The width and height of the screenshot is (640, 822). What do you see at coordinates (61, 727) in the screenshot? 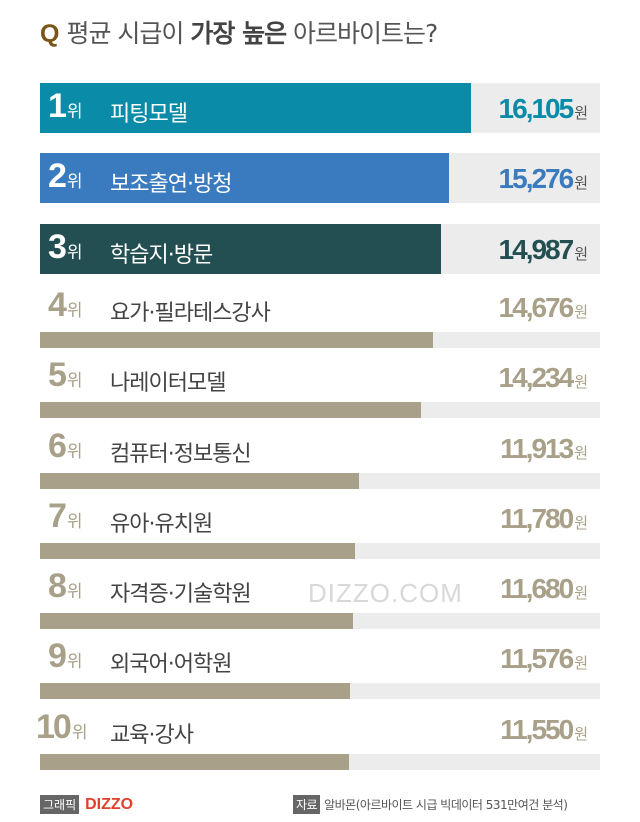
I see `rank-label: 10 위` at bounding box center [61, 727].